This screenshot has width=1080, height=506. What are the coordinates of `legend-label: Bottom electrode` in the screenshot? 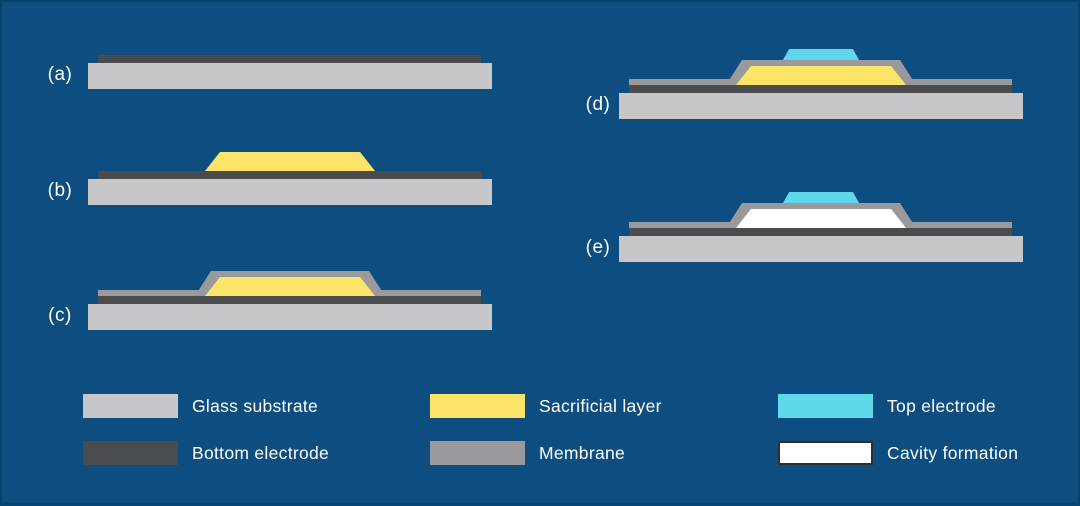 It's located at (261, 453).